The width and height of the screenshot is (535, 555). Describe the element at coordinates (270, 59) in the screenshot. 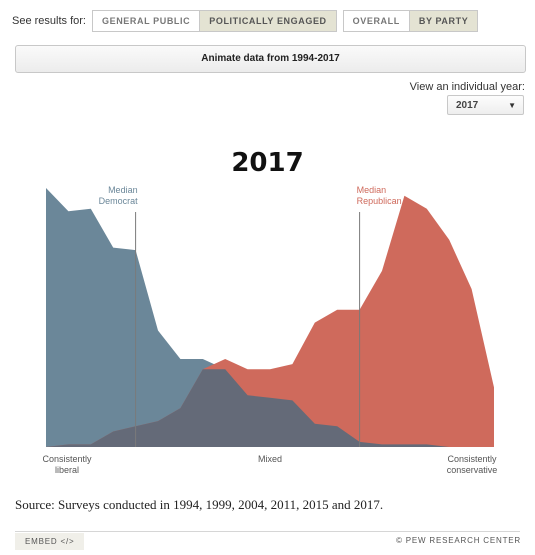

I see `animate-button: Animate data from 1994-2017` at that location.